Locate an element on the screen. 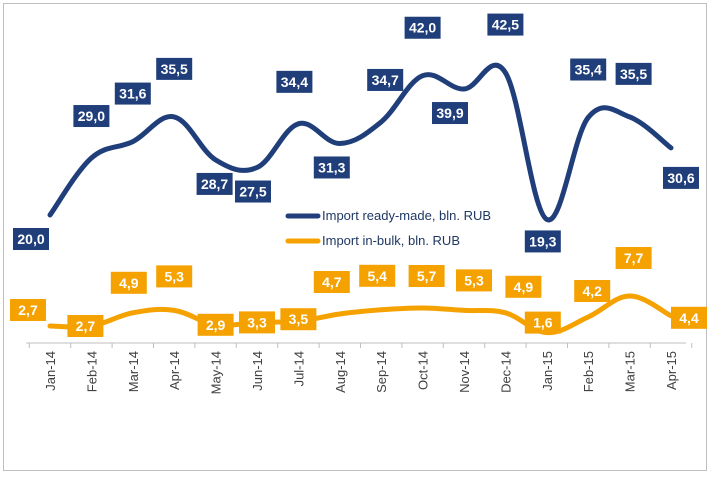 The image size is (712, 477). data-label-ready-made: 31,6 is located at coordinates (132, 93).